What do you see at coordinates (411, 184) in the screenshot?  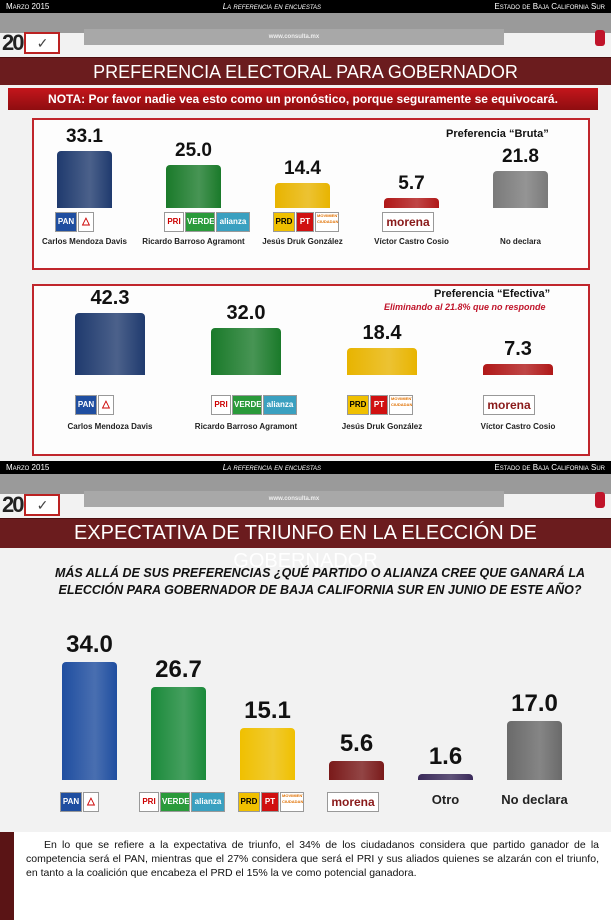 I see `value-label-3: 5.7` at bounding box center [411, 184].